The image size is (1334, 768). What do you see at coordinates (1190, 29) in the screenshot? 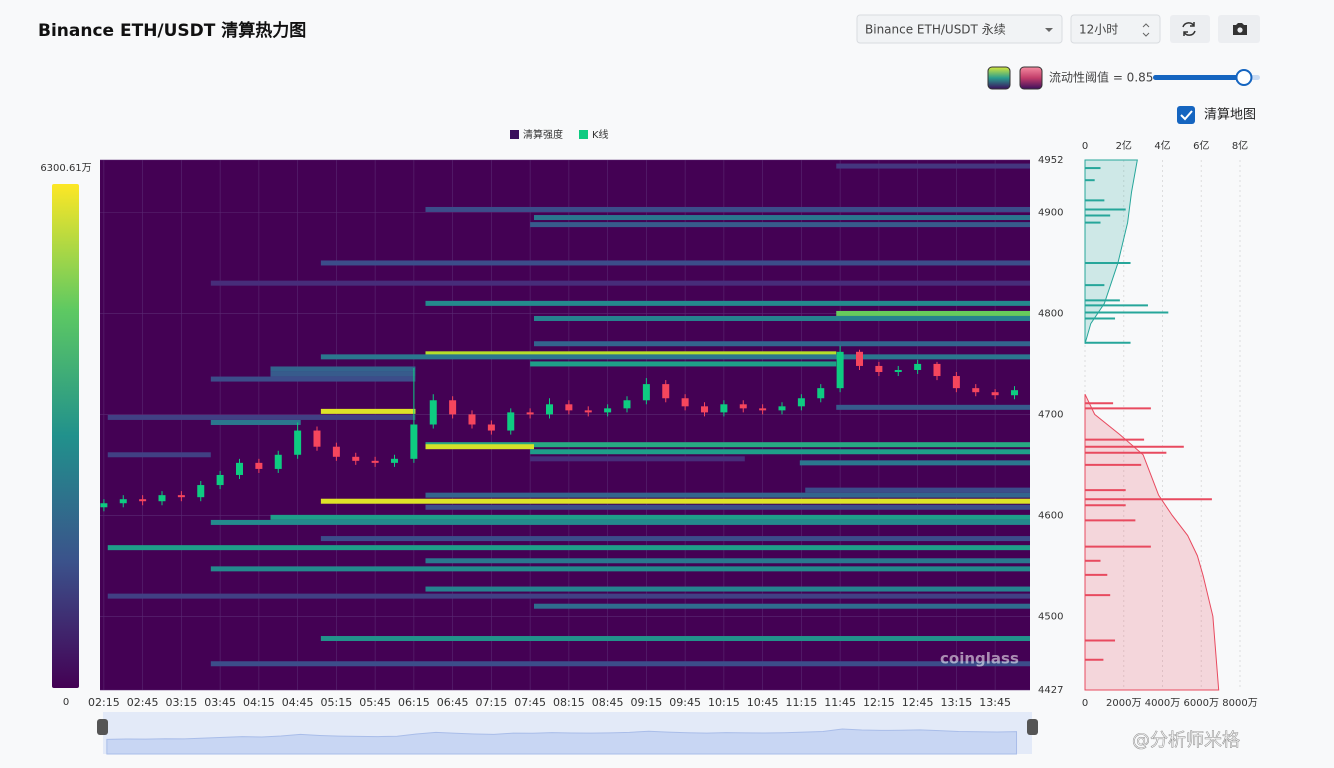
I see `refresh-button` at bounding box center [1190, 29].